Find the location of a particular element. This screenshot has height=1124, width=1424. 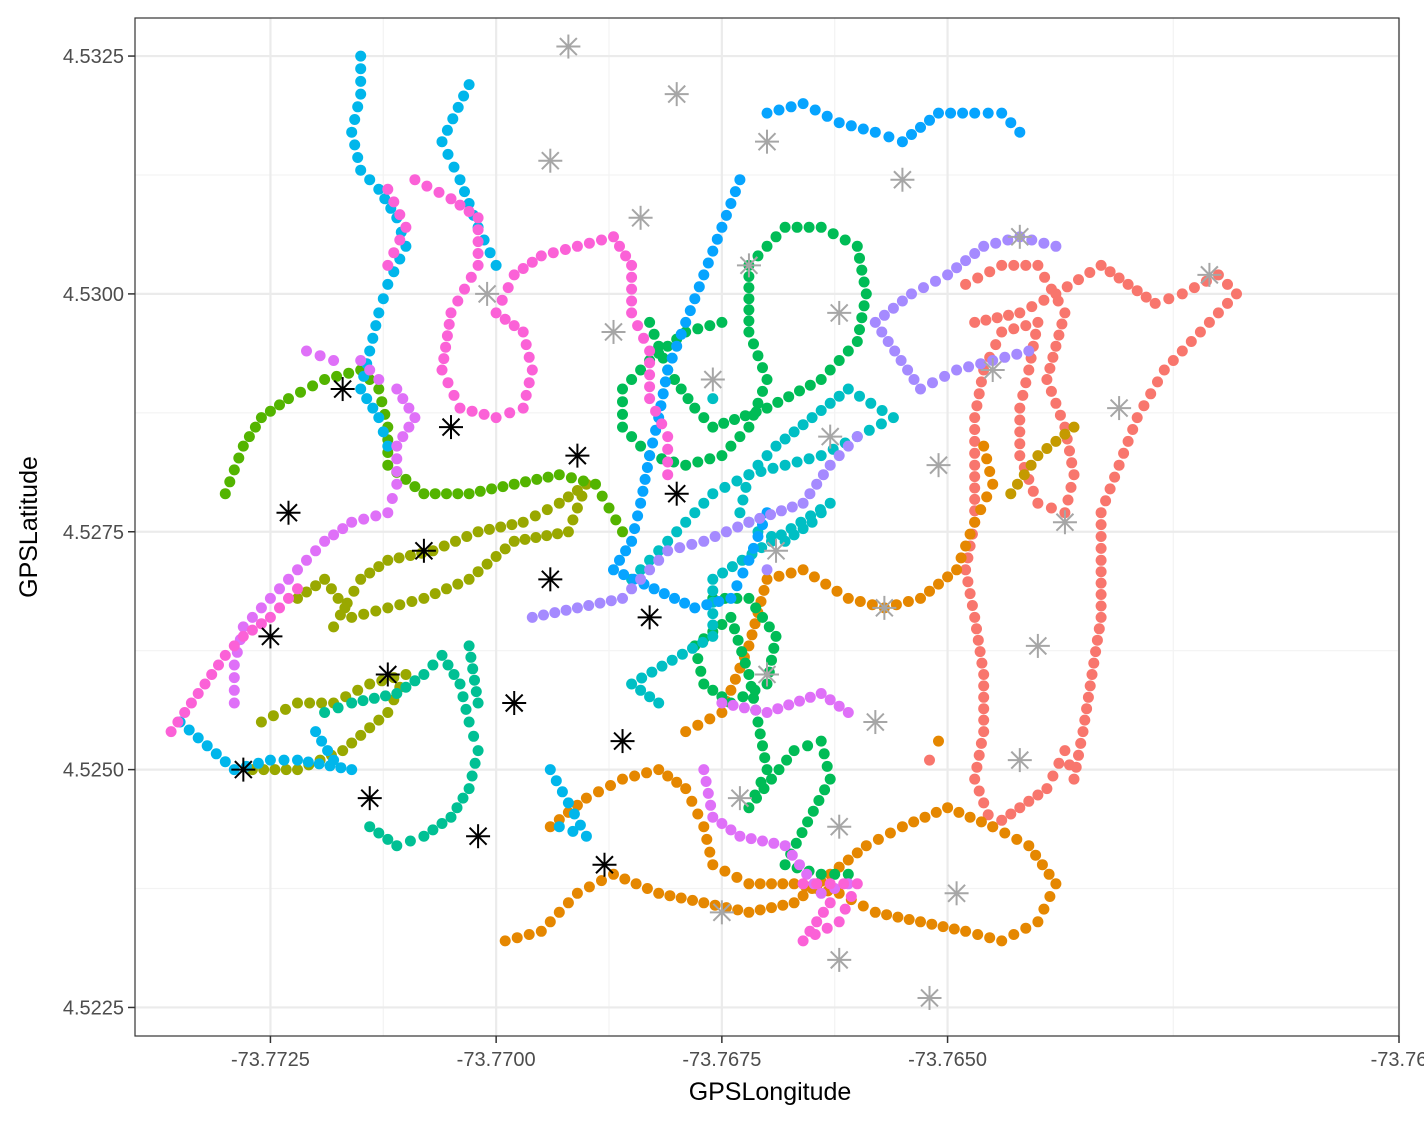

x-tick-label: -73.7650 is located at coordinates (947, 1060).